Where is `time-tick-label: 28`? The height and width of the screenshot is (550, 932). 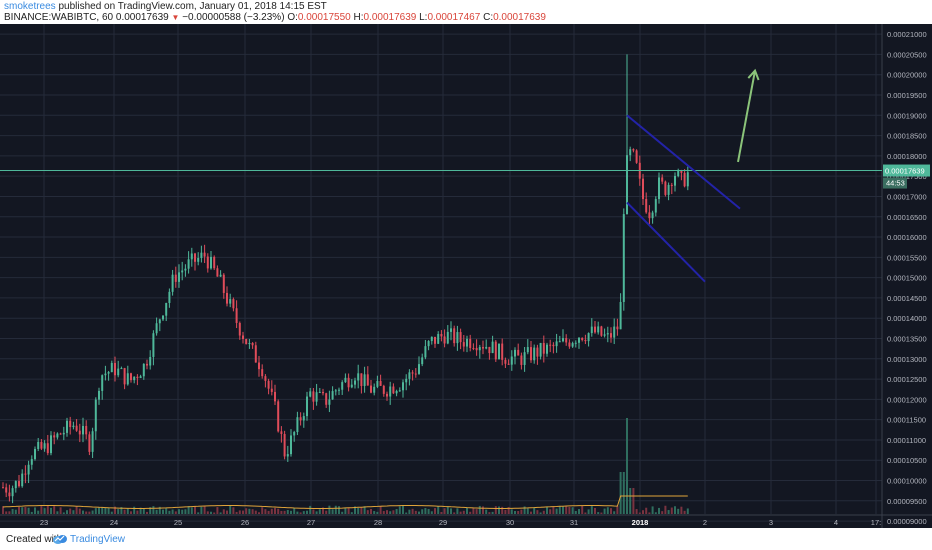 time-tick-label: 28 is located at coordinates (378, 522).